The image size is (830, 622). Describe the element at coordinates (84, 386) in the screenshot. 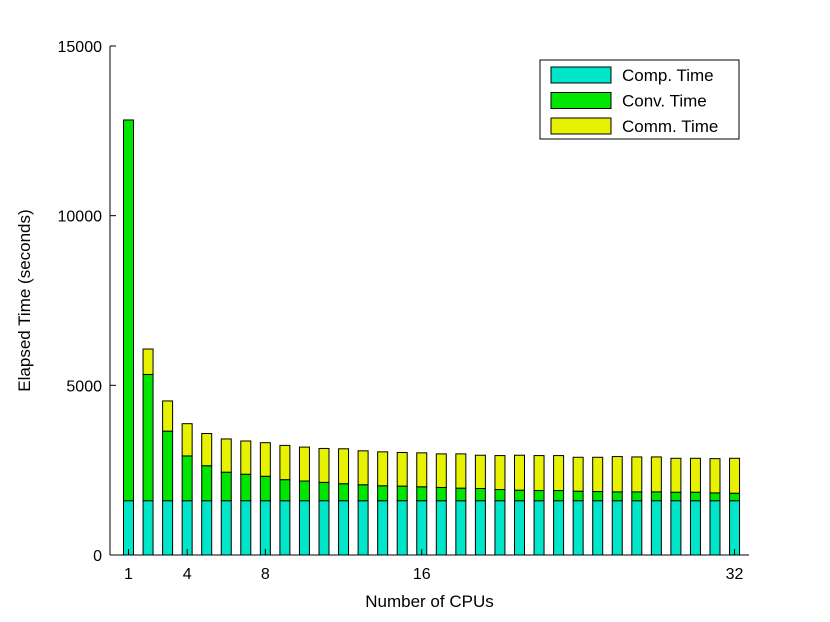

I see `y-tick-label-5000: 5000` at that location.